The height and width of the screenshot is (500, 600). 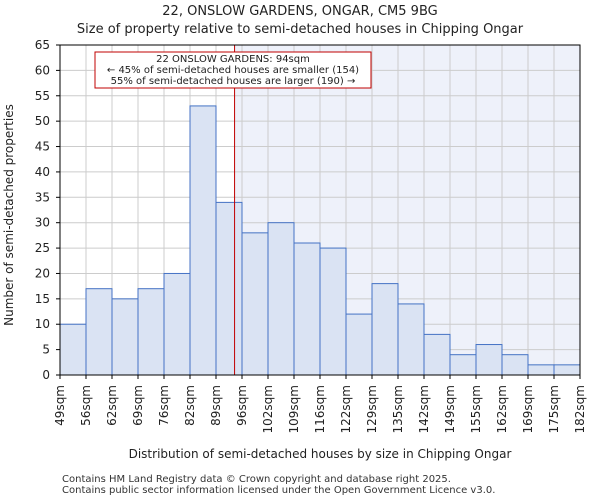 What do you see at coordinates (476, 409) in the screenshot?
I see `x-tick-label: 155sqm` at bounding box center [476, 409].